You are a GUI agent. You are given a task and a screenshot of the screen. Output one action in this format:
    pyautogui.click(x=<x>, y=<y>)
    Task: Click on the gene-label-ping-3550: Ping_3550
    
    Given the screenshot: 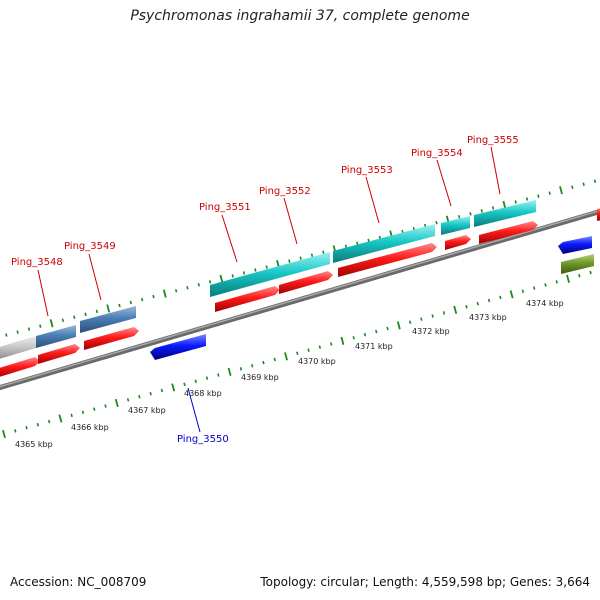 What is the action you would take?
    pyautogui.click(x=203, y=439)
    